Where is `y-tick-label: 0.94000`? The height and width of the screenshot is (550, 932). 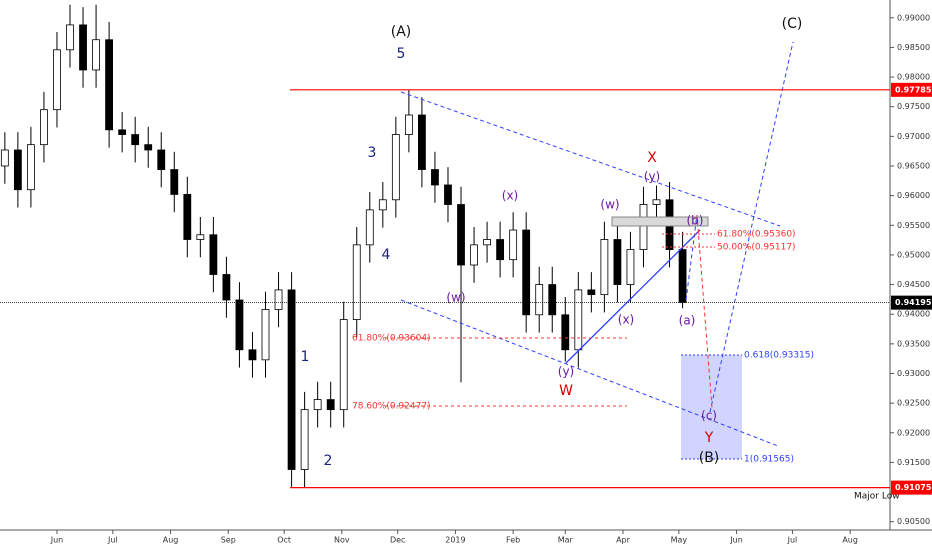 y-tick-label: 0.94000 is located at coordinates (913, 314).